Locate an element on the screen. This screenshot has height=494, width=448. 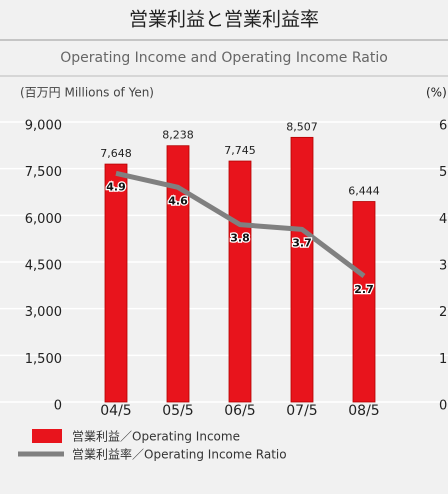
legend-label: 営業利益／Operating Income is located at coordinates (156, 437).